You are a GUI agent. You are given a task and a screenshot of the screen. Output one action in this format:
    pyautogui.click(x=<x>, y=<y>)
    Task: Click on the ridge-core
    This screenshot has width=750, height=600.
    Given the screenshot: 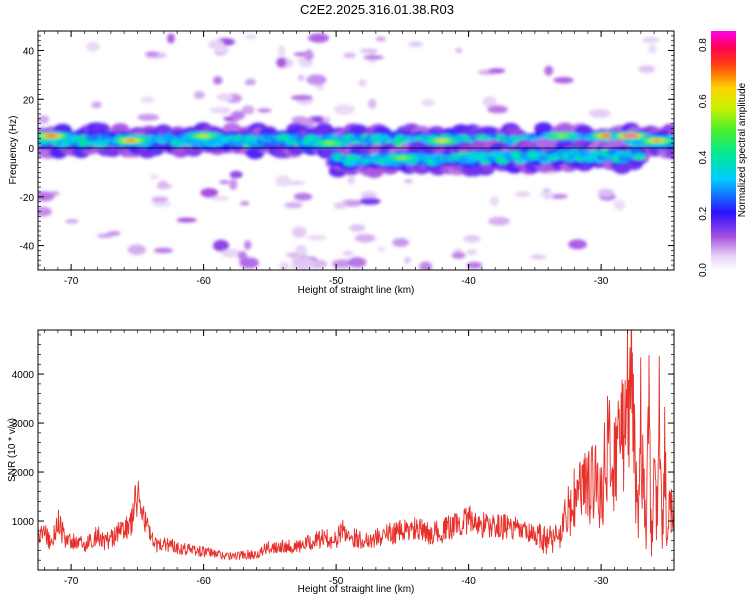 What is the action you would take?
    pyautogui.click(x=639, y=156)
    